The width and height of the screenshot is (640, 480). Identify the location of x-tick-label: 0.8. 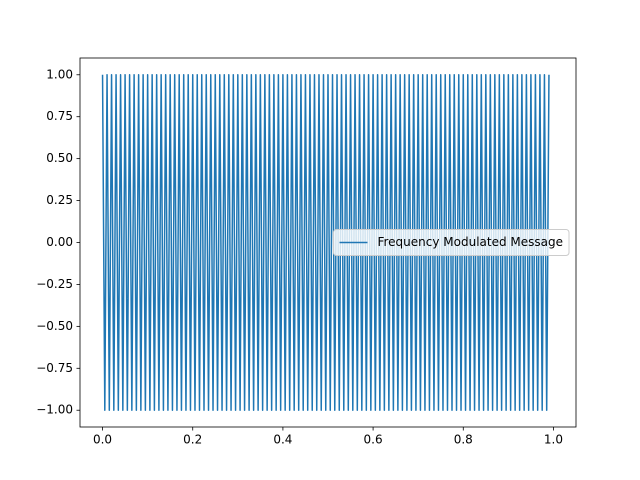
(463, 440).